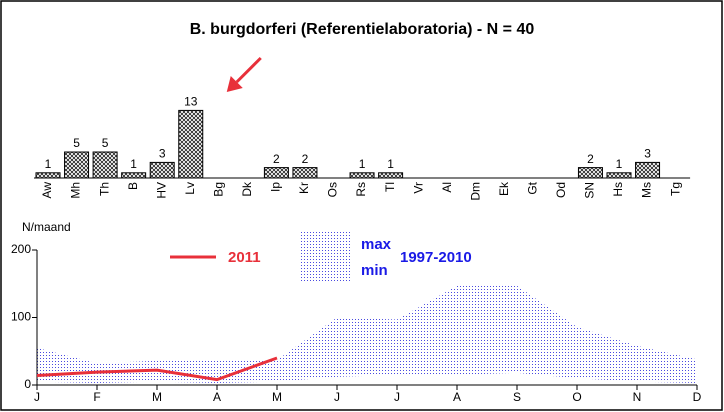 The width and height of the screenshot is (724, 412). Describe the element at coordinates (218, 189) in the screenshot. I see `x-tick-label: Bg` at that location.